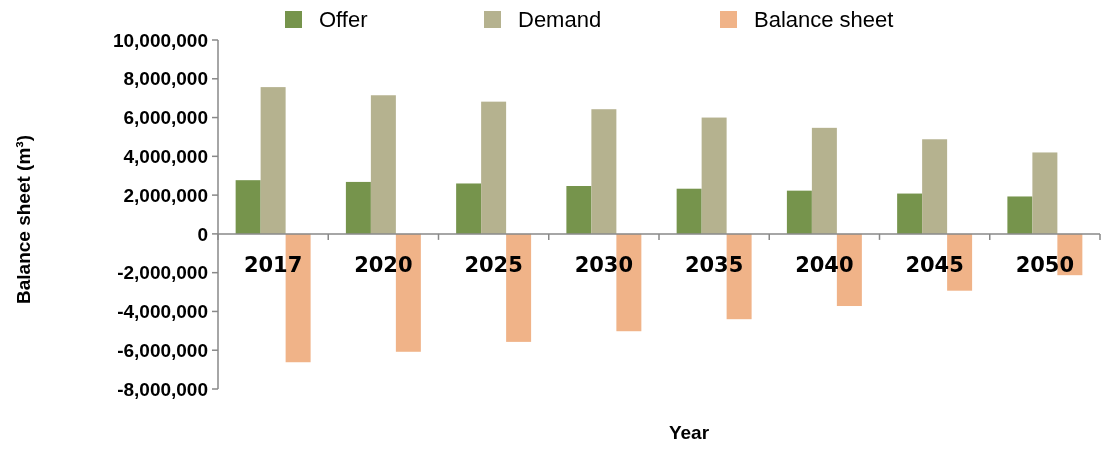 Image resolution: width=1105 pixels, height=449 pixels. I want to click on x-tick-label: 2025, so click(493, 264).